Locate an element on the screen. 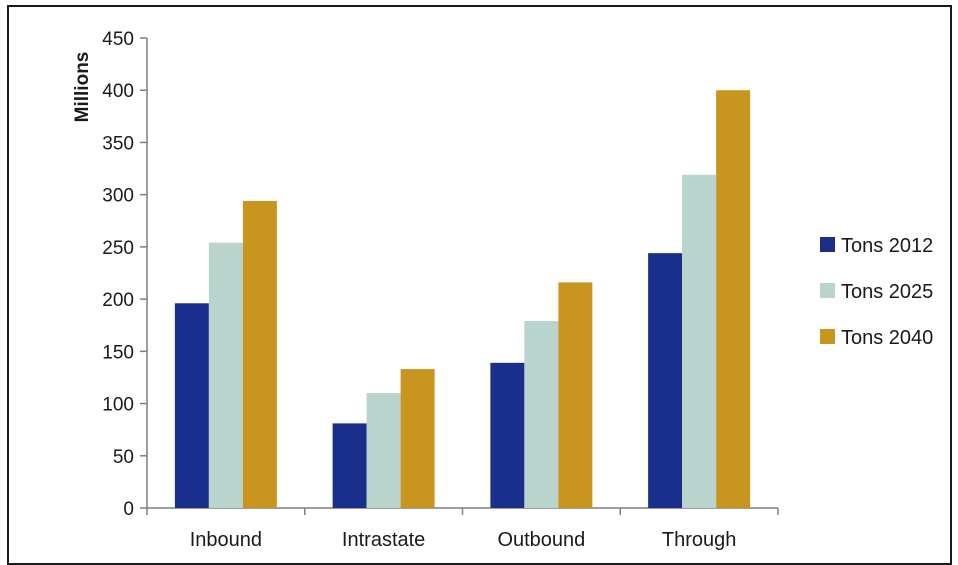 The image size is (958, 565). y-tick-label: 100 is located at coordinates (118, 405).